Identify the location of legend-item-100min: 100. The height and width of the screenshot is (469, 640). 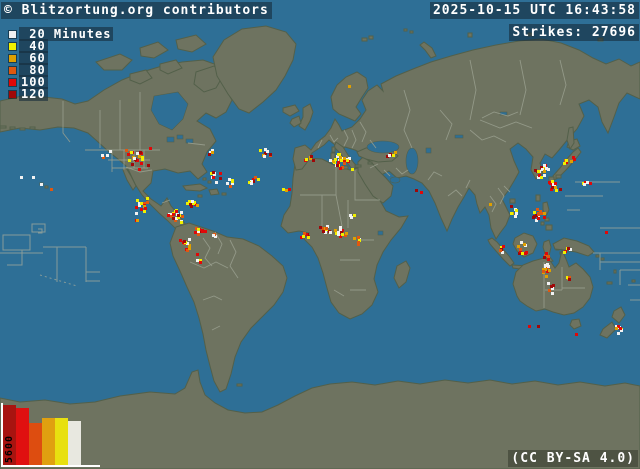
(57, 82).